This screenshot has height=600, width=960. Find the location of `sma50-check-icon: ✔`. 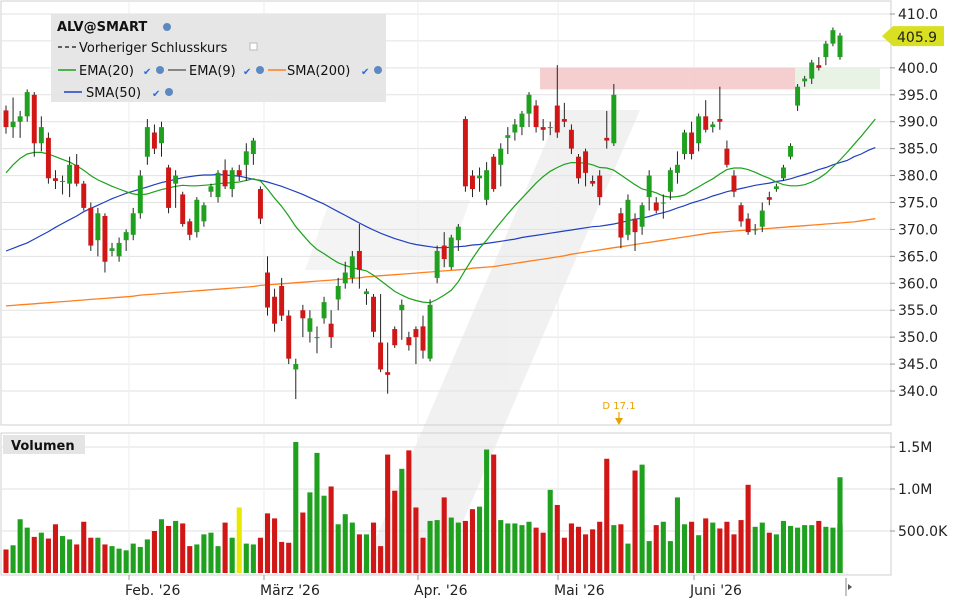

sma50-check-icon: ✔ is located at coordinates (156, 94).